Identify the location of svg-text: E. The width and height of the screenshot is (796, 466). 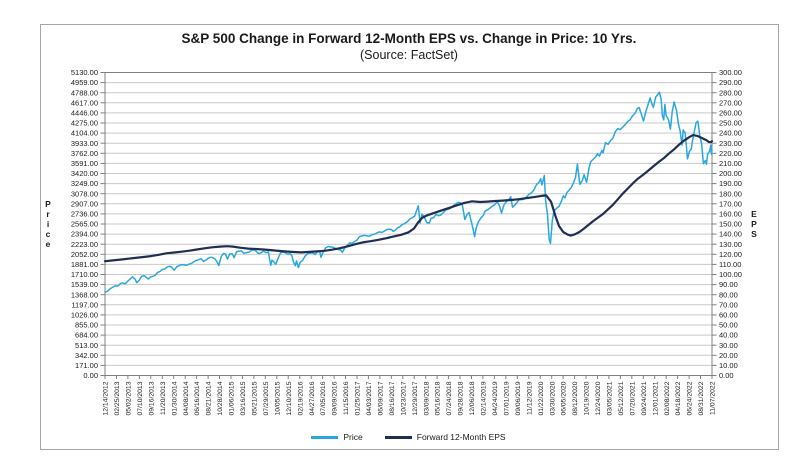
(754, 214).